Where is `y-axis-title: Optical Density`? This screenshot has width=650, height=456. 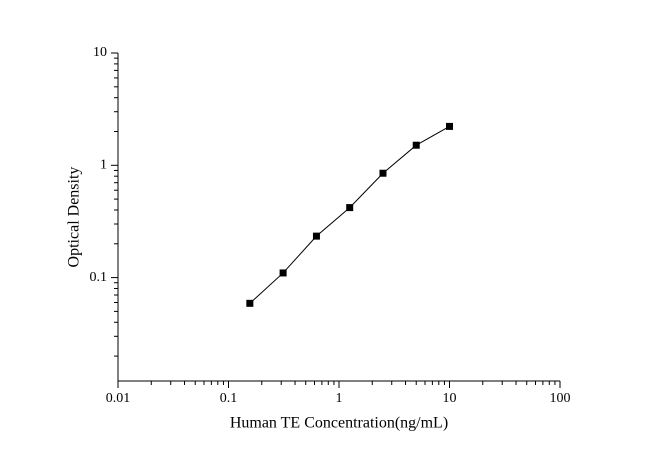 y-axis-title: Optical Density is located at coordinates (74, 217).